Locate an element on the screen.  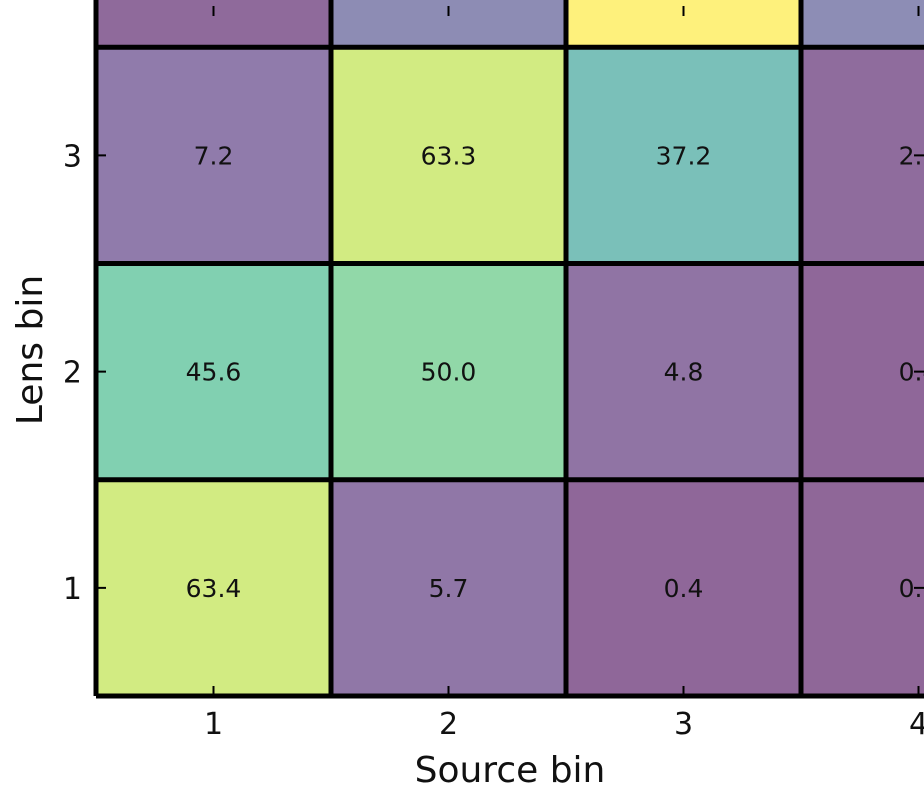
cell-value-label: 5.7 is located at coordinates (449, 588).